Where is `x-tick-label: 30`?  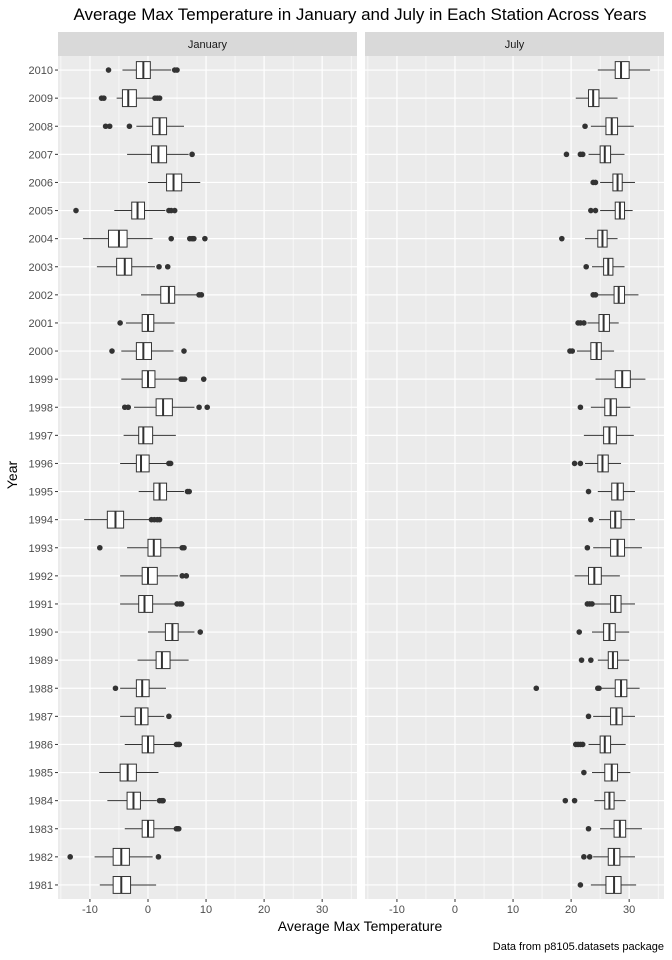 x-tick-label: 30 is located at coordinates (629, 910).